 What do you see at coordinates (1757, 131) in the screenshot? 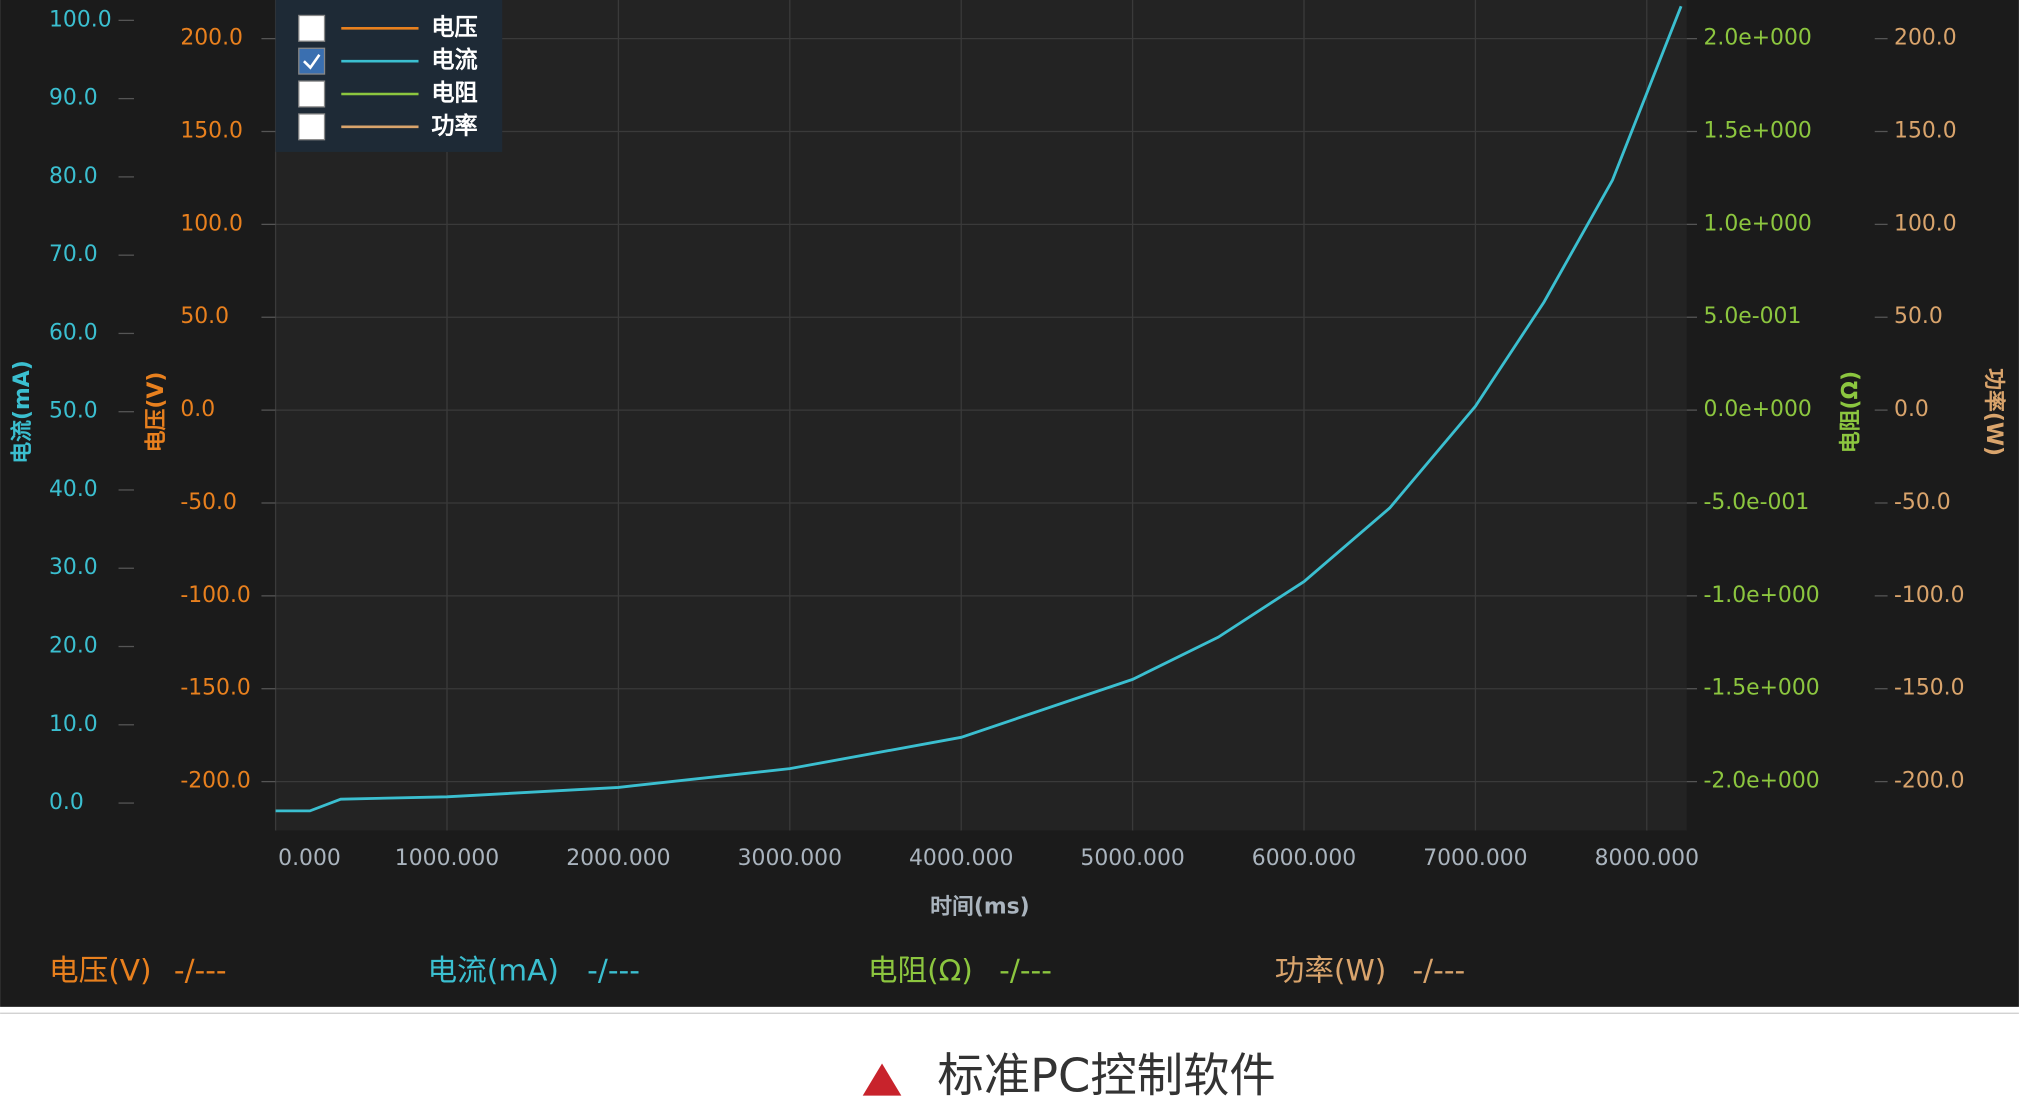
I see `y-tick-label: 1.5e+000` at bounding box center [1757, 131].